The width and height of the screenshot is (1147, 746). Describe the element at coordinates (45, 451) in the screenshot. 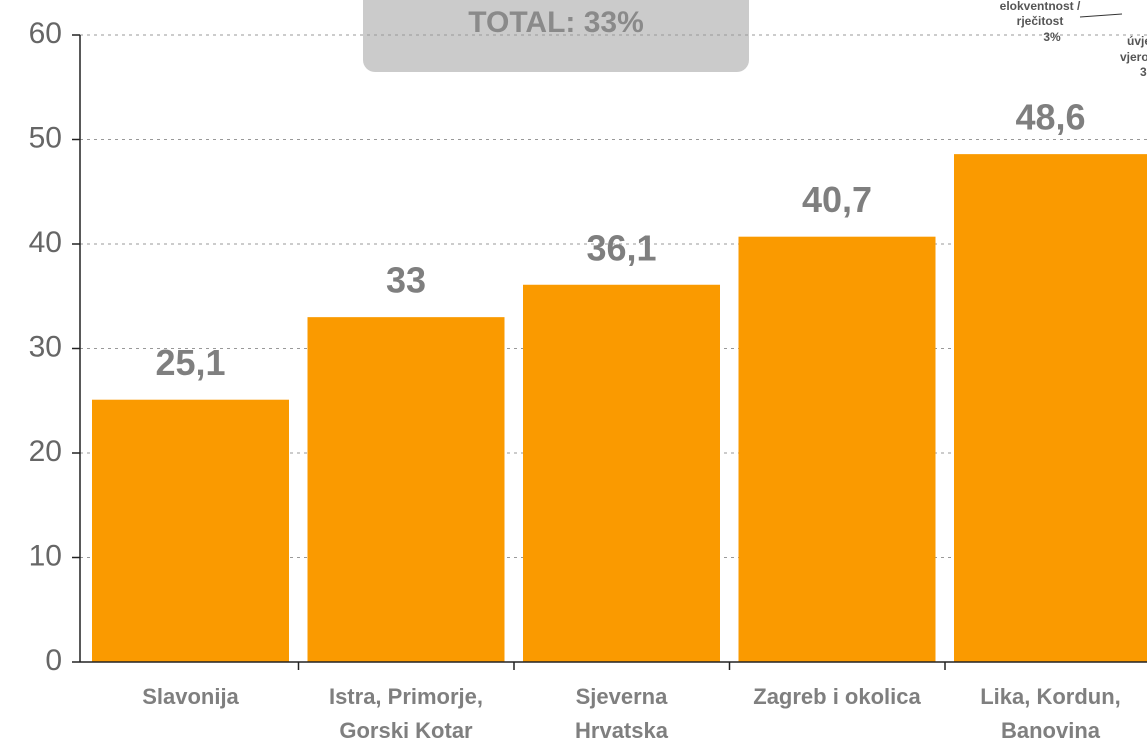

I see `y-tick-label: 20` at that location.